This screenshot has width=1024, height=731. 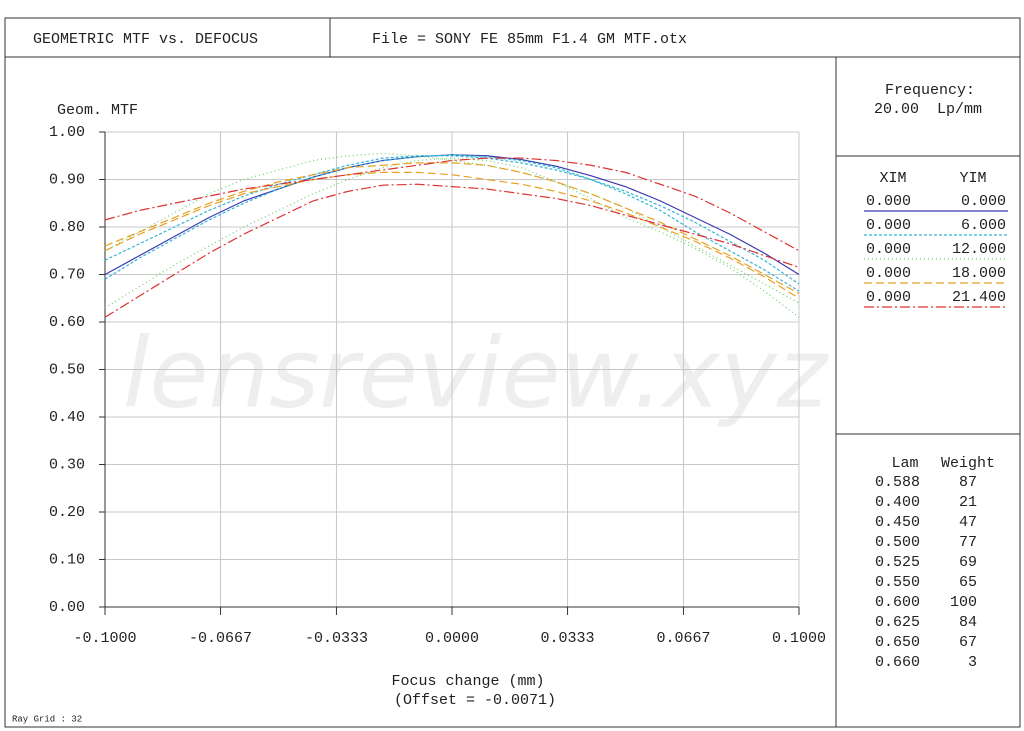 I want to click on wave-weight: 77, so click(x=968, y=542).